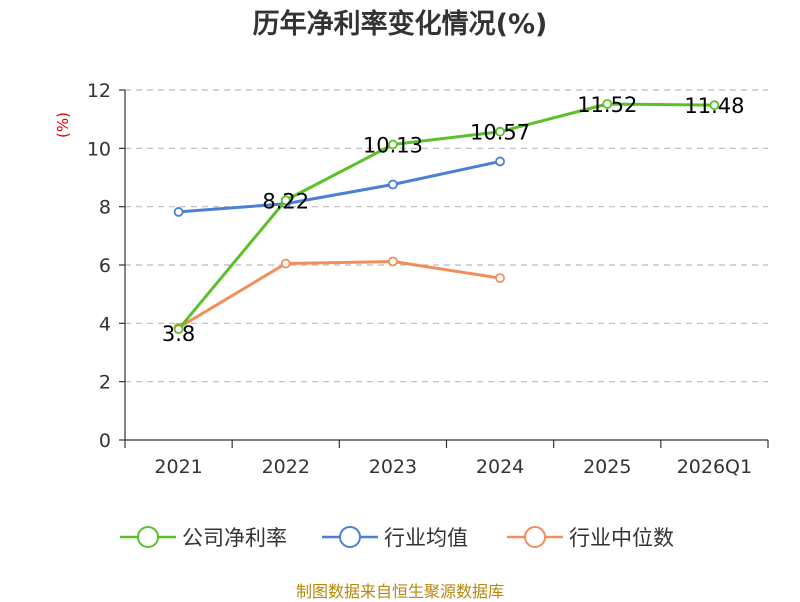 This screenshot has height=602, width=800. What do you see at coordinates (234, 538) in the screenshot?
I see `legend-label: 公司净利率` at bounding box center [234, 538].